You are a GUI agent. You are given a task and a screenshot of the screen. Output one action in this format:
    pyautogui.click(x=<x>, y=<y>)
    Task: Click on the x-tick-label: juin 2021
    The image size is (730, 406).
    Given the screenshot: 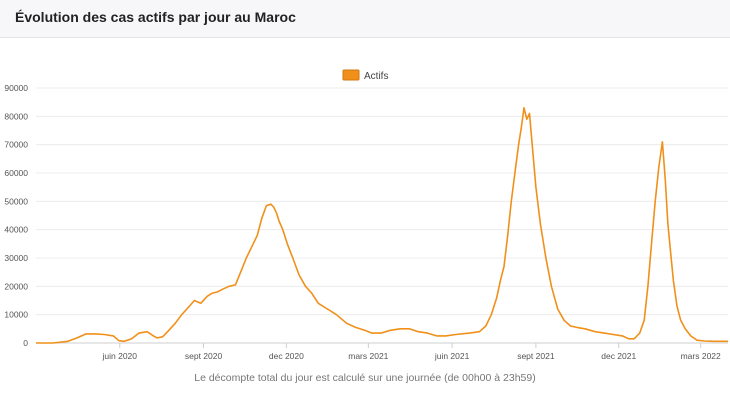 What is the action you would take?
    pyautogui.click(x=452, y=356)
    